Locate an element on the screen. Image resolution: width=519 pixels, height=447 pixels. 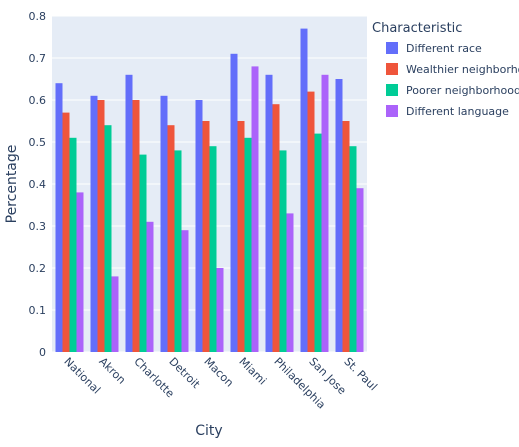
x-axis-title: City is located at coordinates (208, 431).